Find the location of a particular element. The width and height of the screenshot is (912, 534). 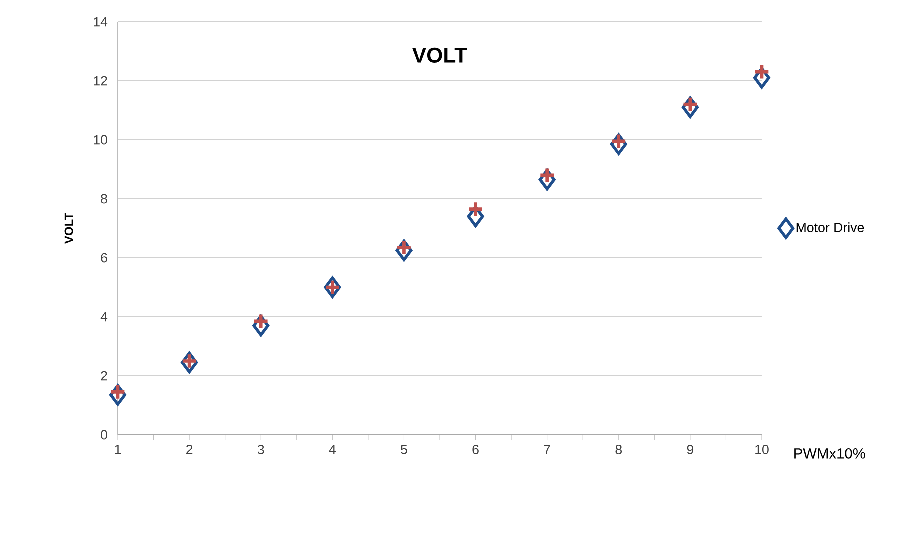

y-tick-label: 12 is located at coordinates (101, 81).